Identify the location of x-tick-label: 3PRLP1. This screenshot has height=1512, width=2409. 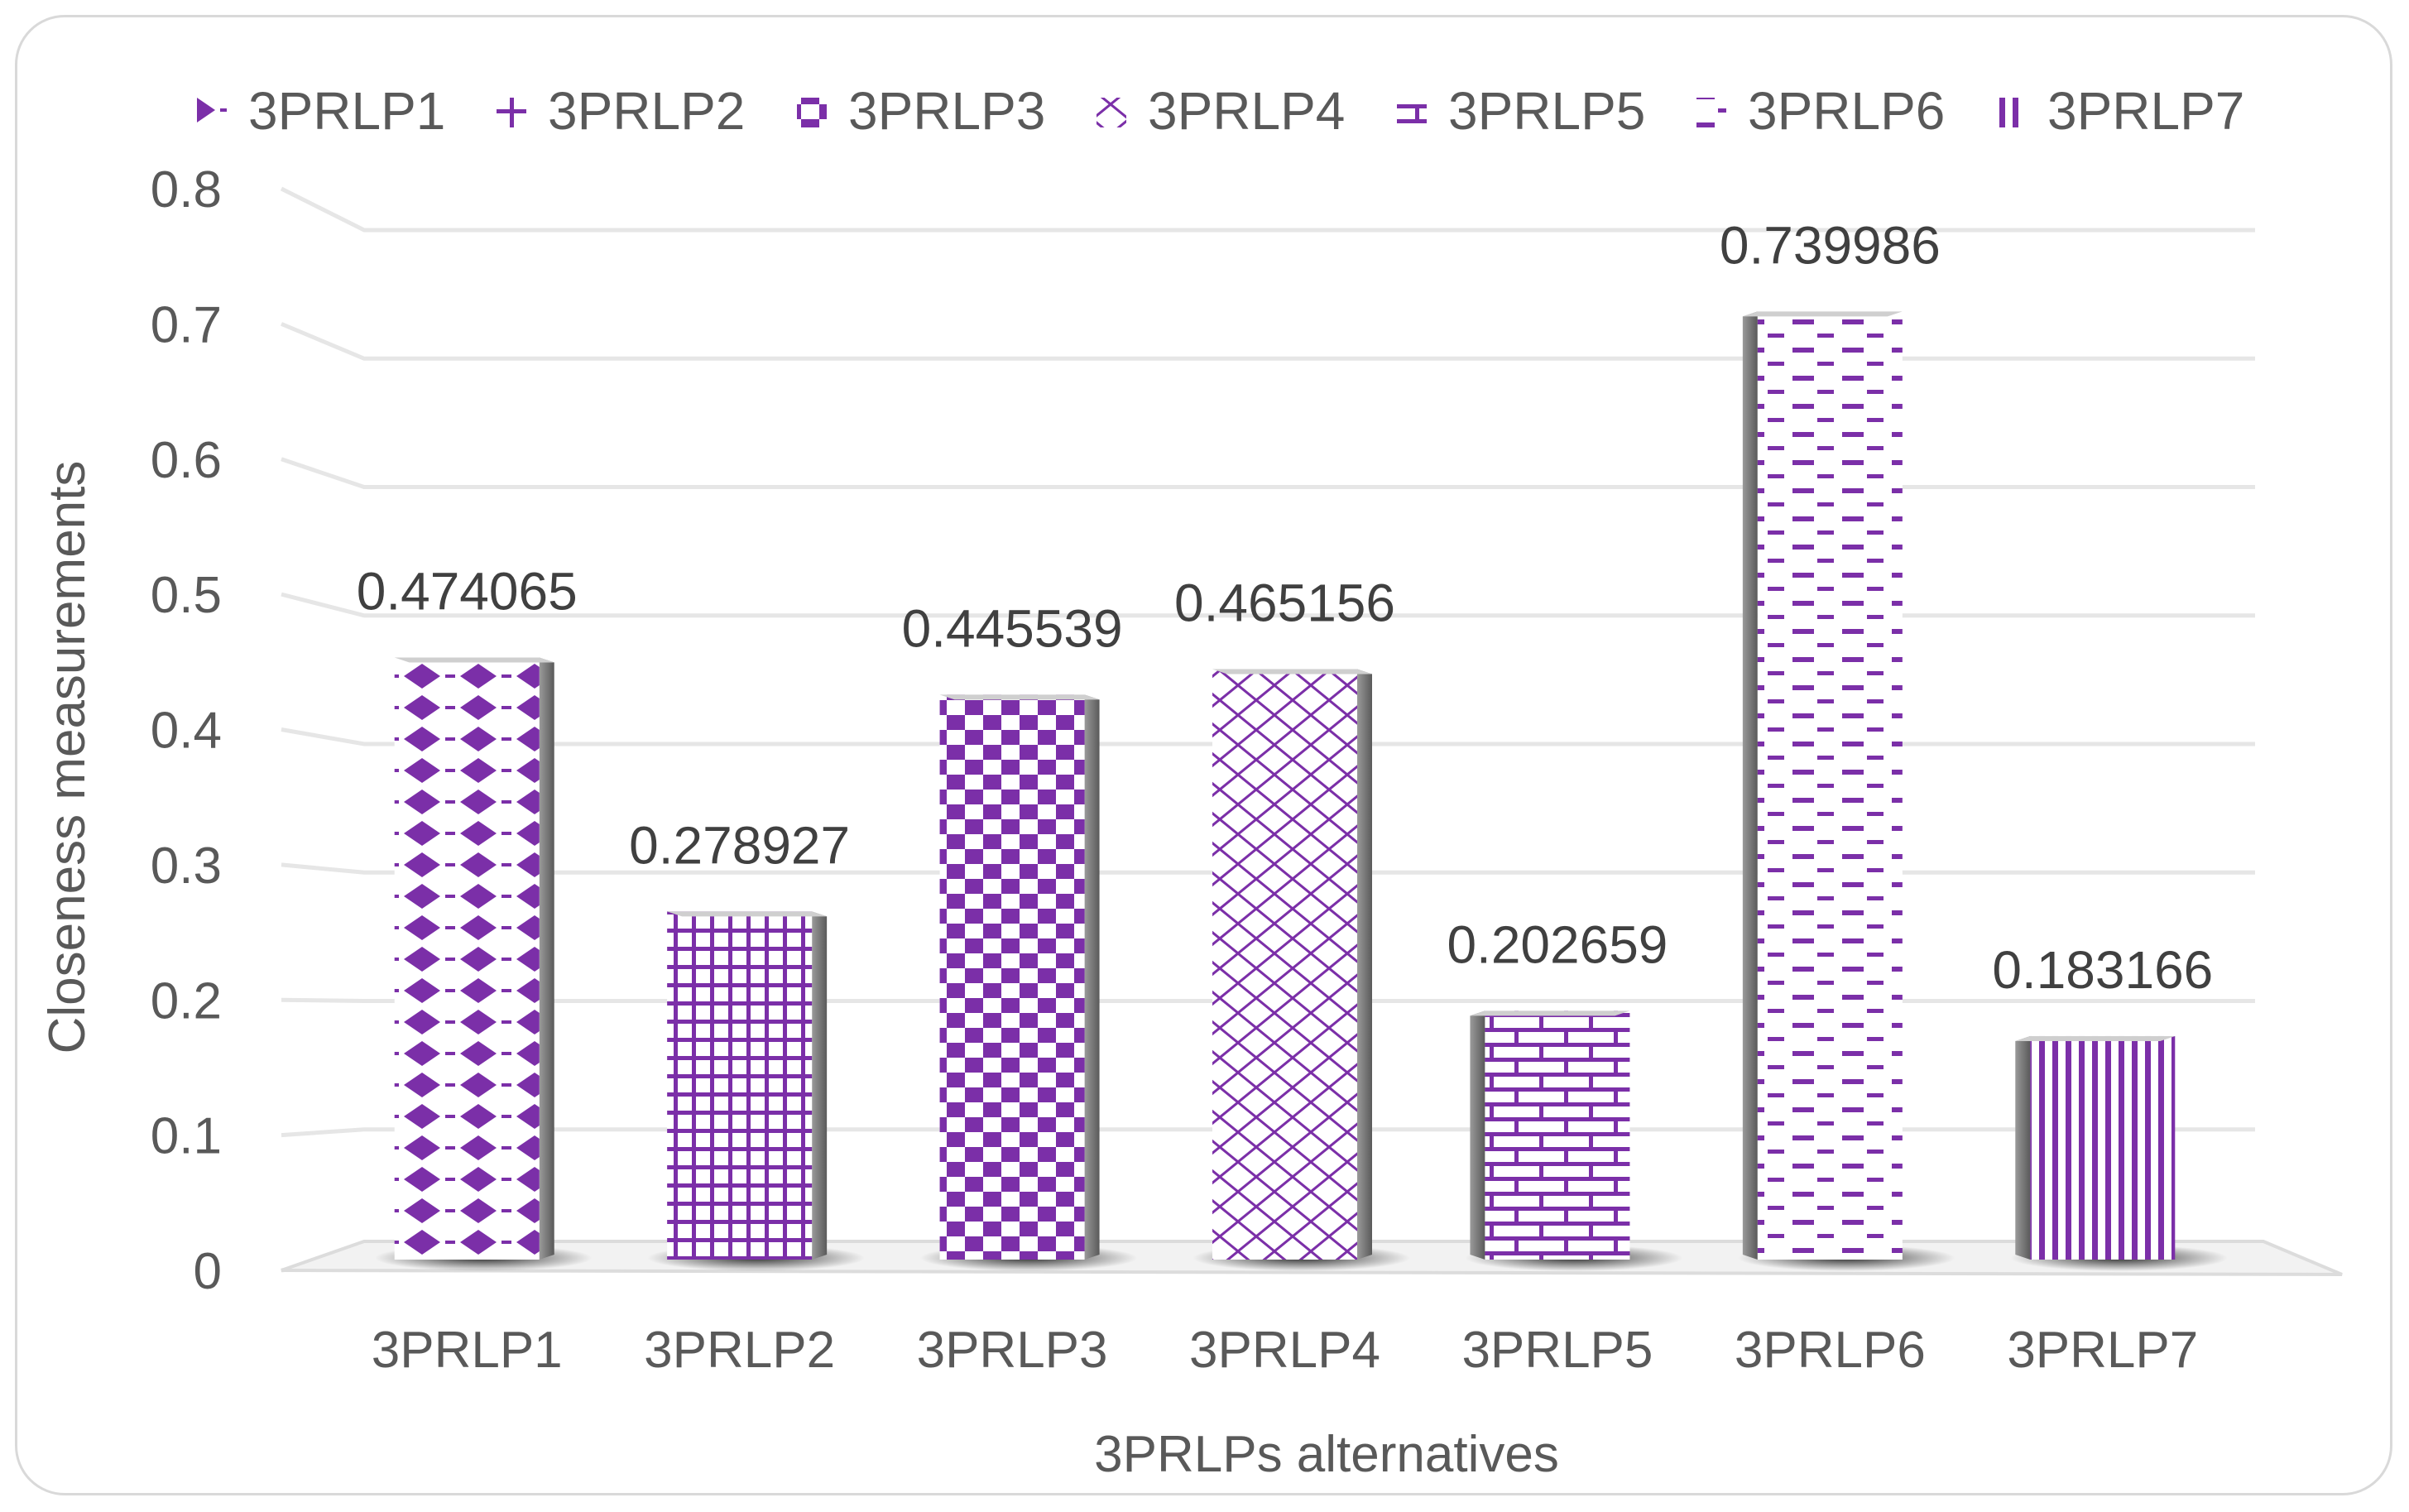
(468, 1350).